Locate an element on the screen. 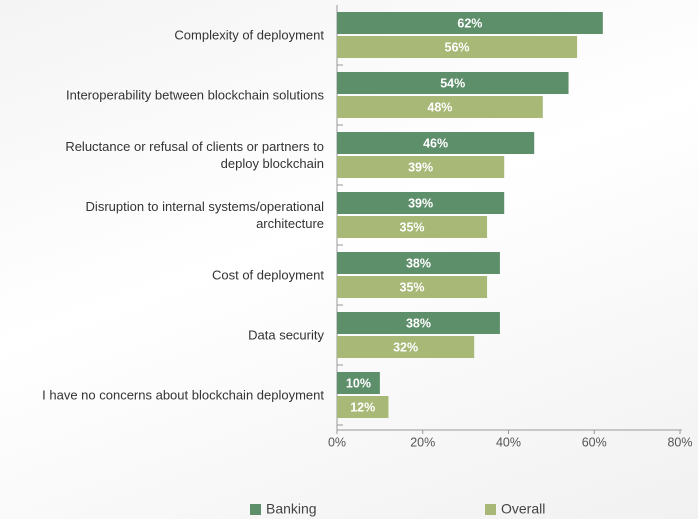  x-tick-label: 60% is located at coordinates (594, 442).